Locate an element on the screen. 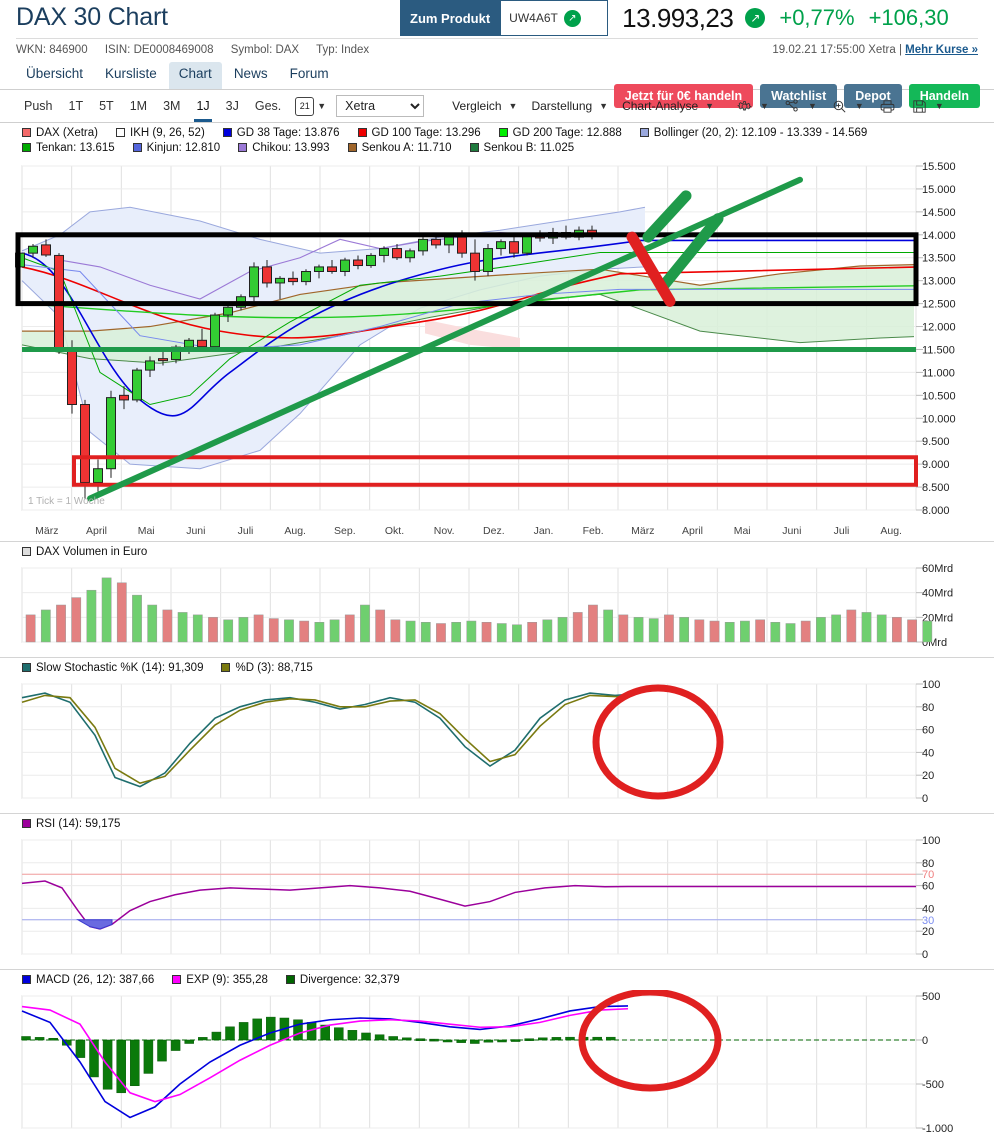 Image resolution: width=994 pixels, height=1141 pixels. legend-item: IKH (9, 26, 52) is located at coordinates (160, 133).